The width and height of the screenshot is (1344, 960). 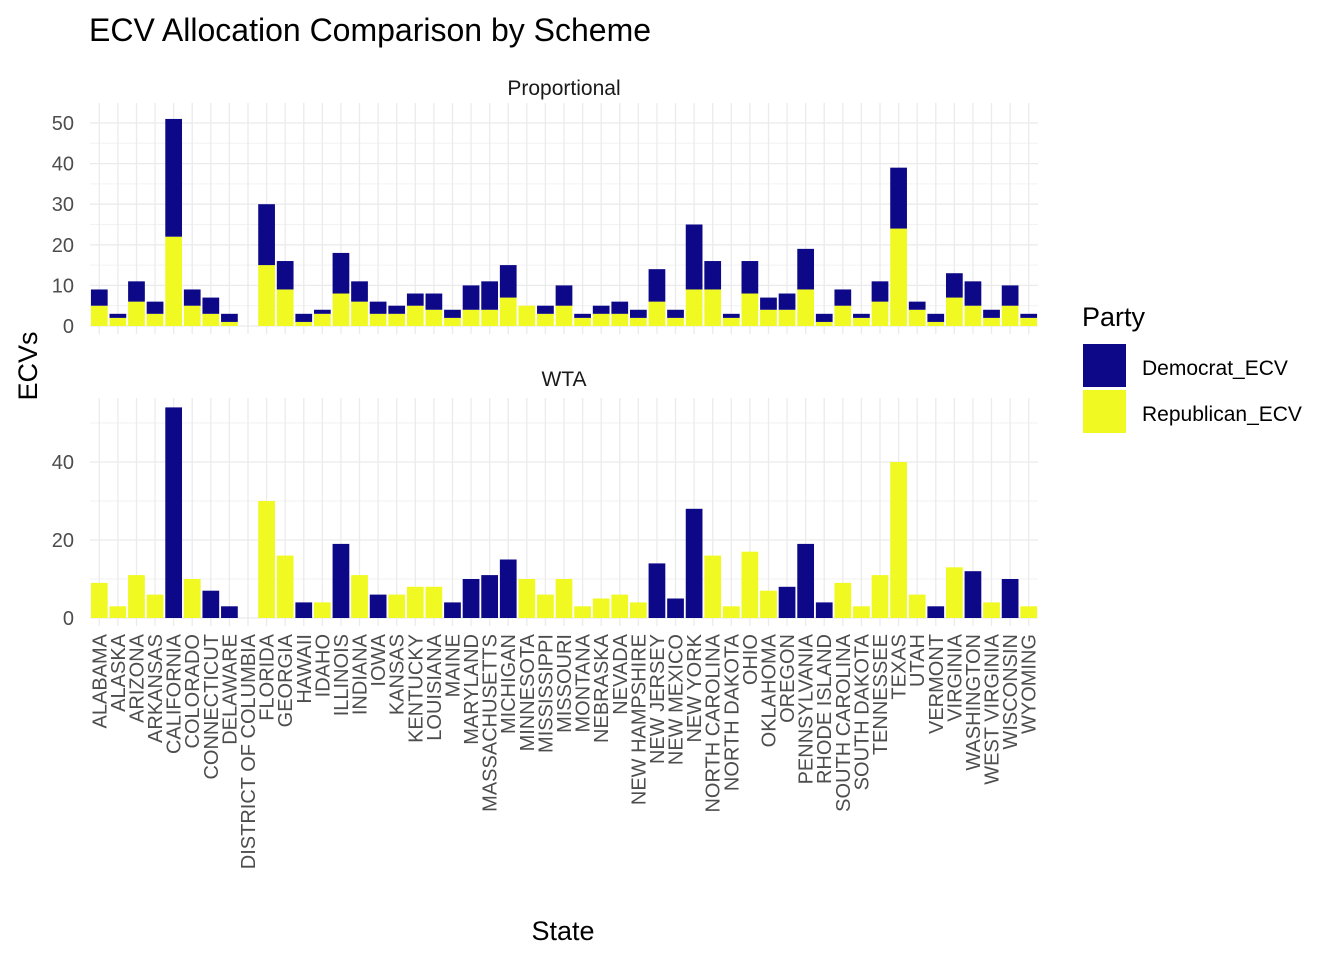 I want to click on bar-democrat-arkansas, so click(x=155, y=307).